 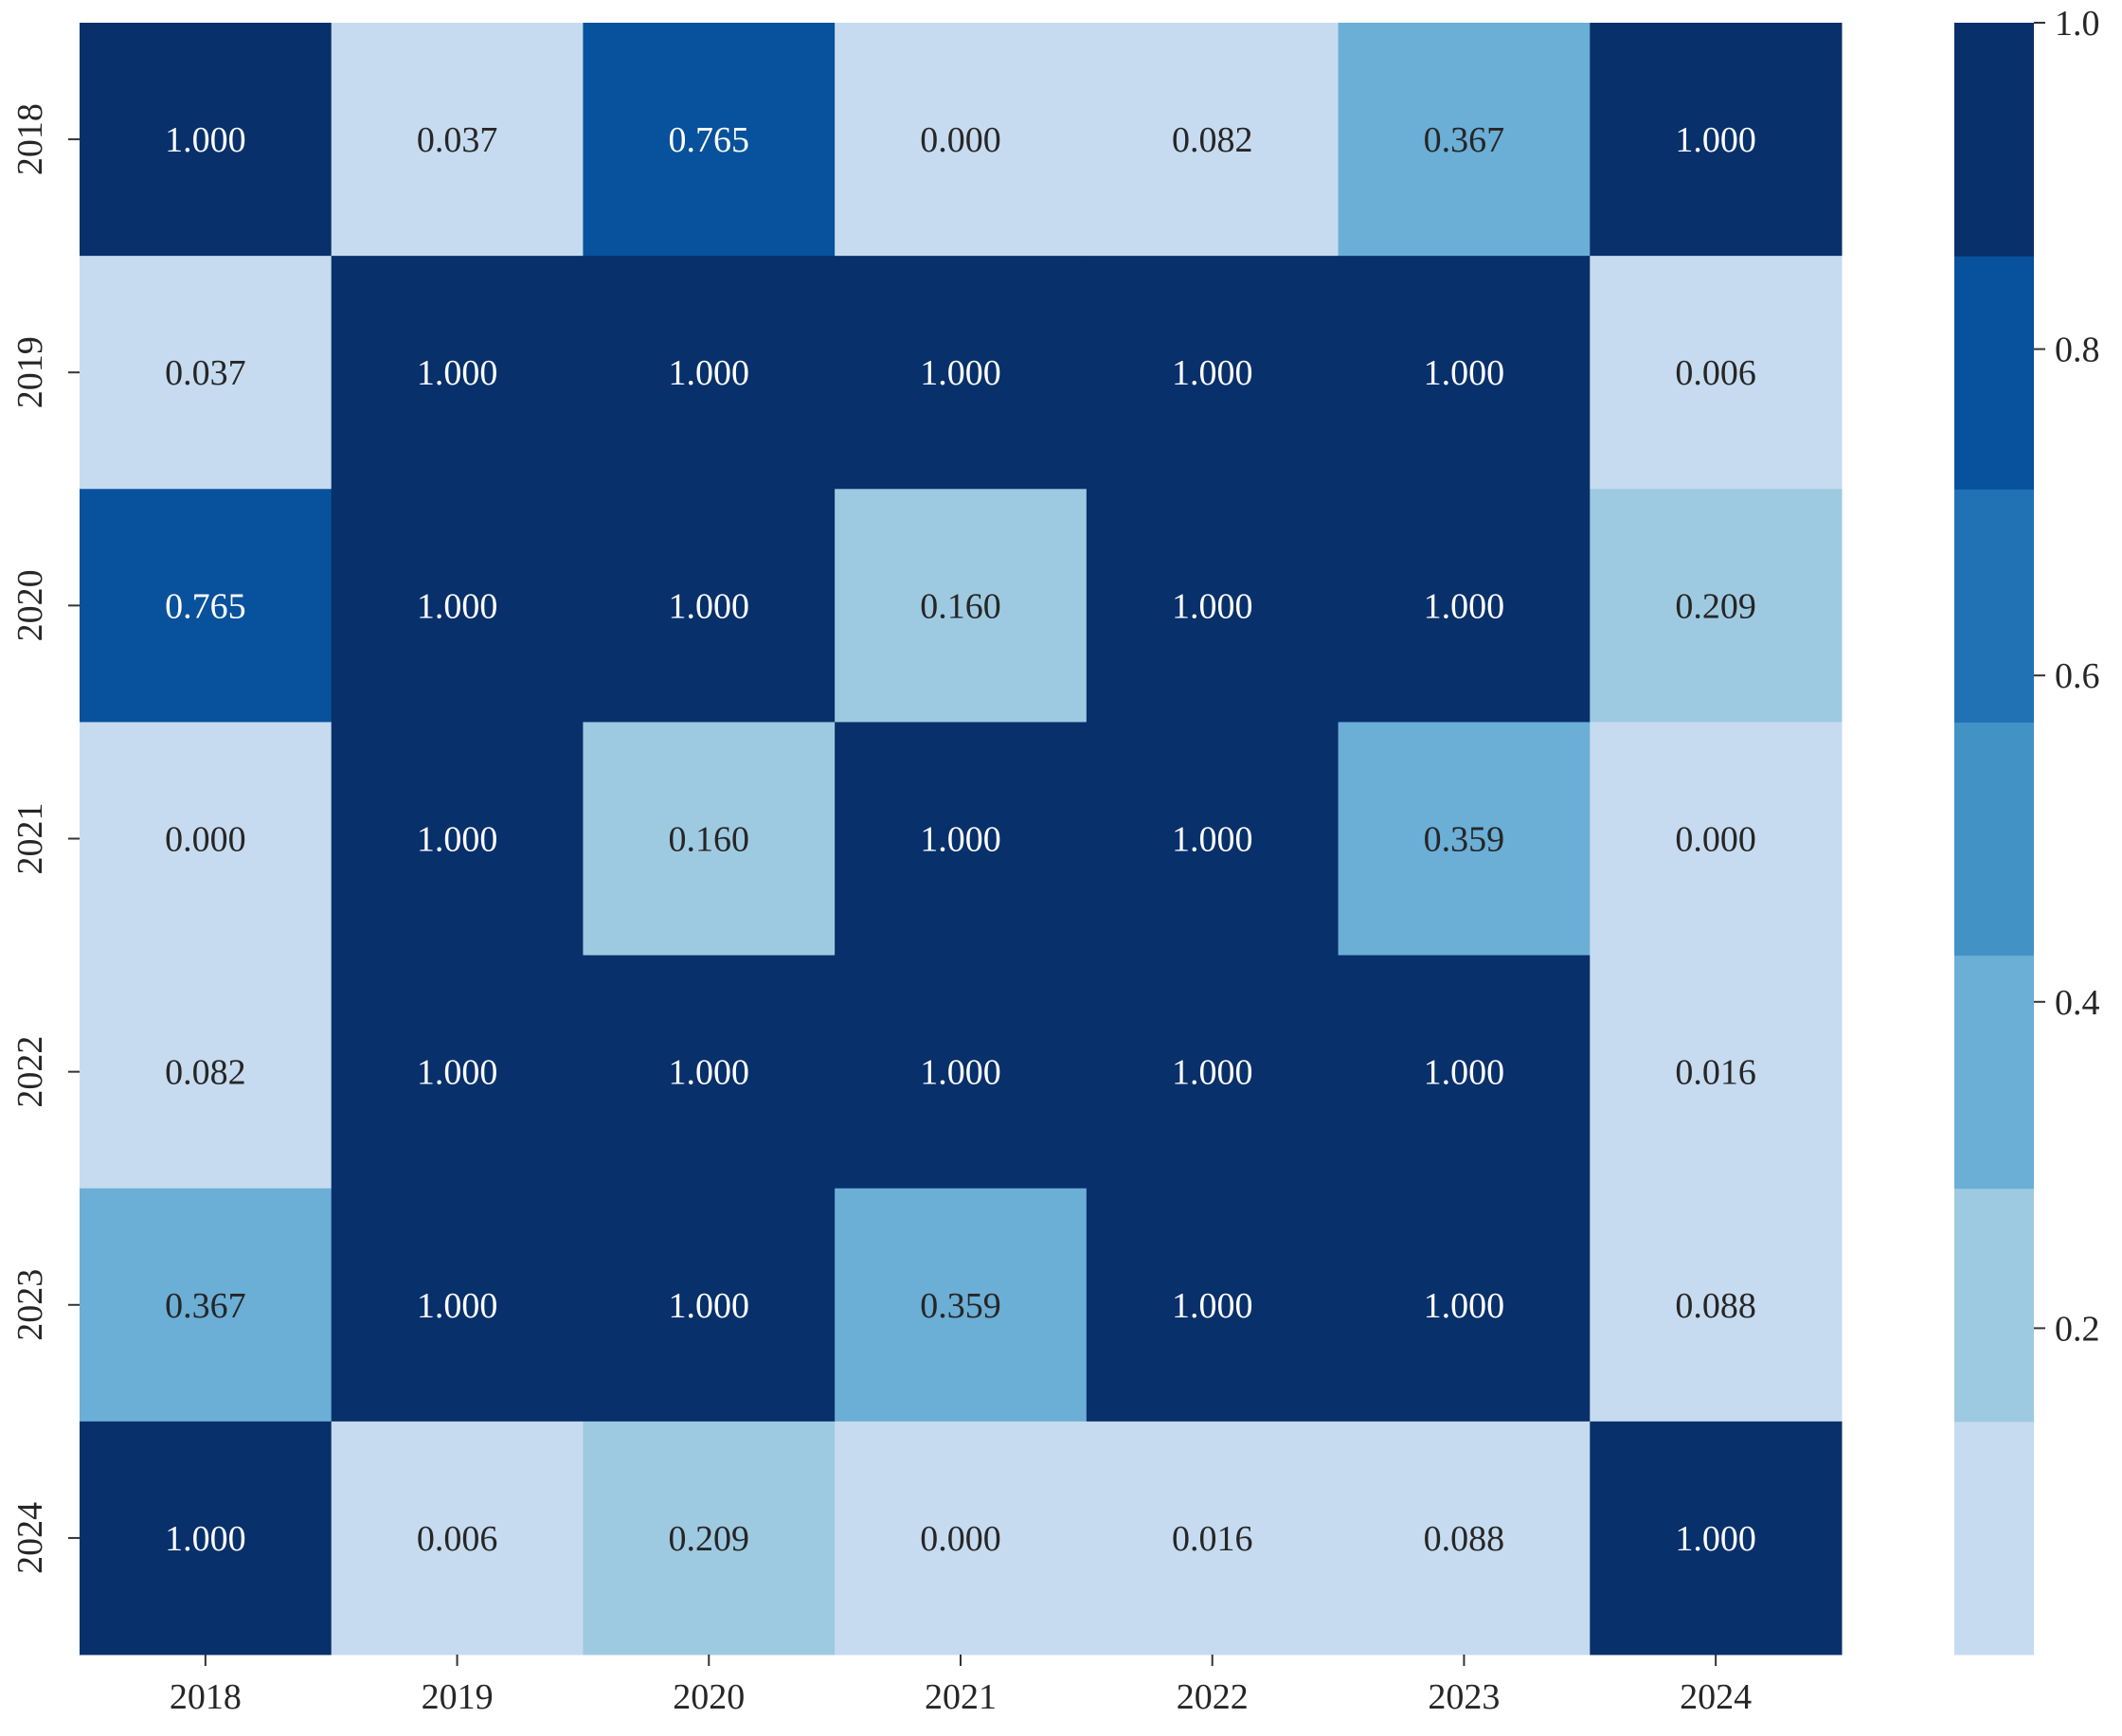 What do you see at coordinates (30, 605) in the screenshot?
I see `y-tick-label: 2020` at bounding box center [30, 605].